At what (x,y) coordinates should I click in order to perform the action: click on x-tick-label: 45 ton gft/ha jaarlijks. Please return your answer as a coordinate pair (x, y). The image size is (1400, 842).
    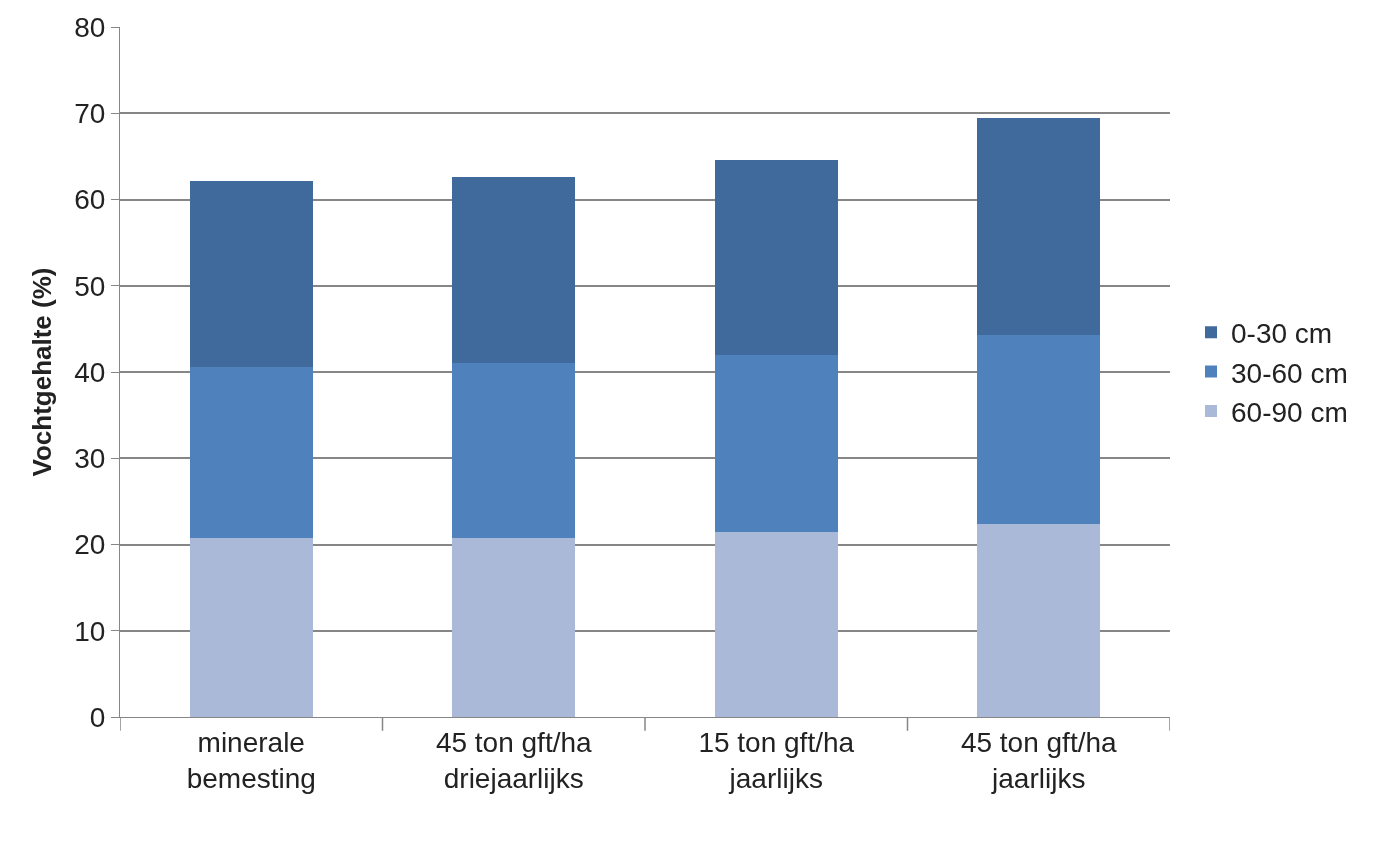
    Looking at the image, I should click on (1039, 760).